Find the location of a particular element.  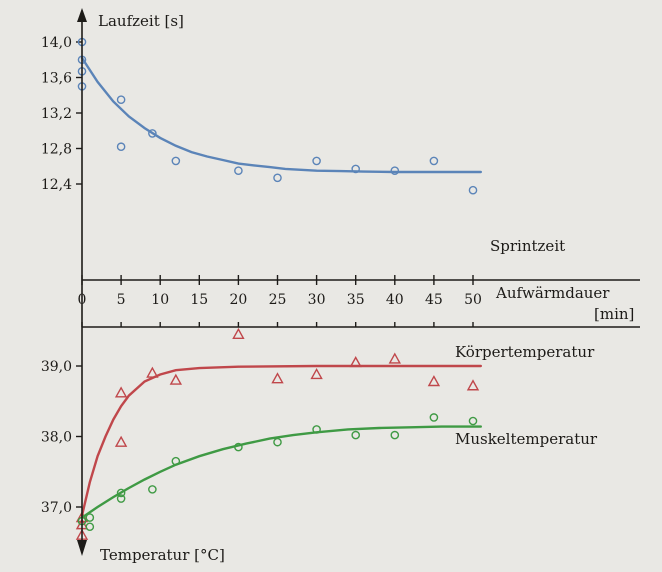

y-tick-label: 38,0 is located at coordinates (56, 438).